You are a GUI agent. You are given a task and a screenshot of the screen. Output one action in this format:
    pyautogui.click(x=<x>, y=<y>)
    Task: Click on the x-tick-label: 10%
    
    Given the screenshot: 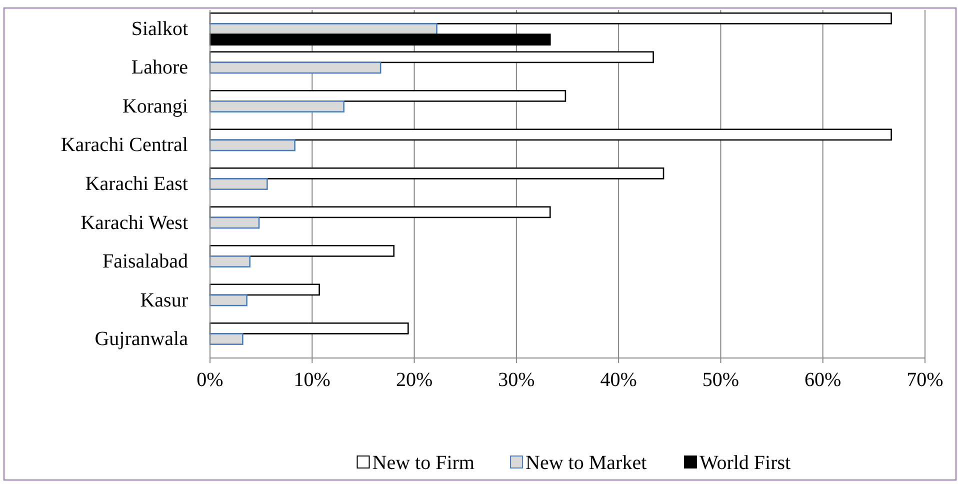 What is the action you would take?
    pyautogui.click(x=312, y=380)
    